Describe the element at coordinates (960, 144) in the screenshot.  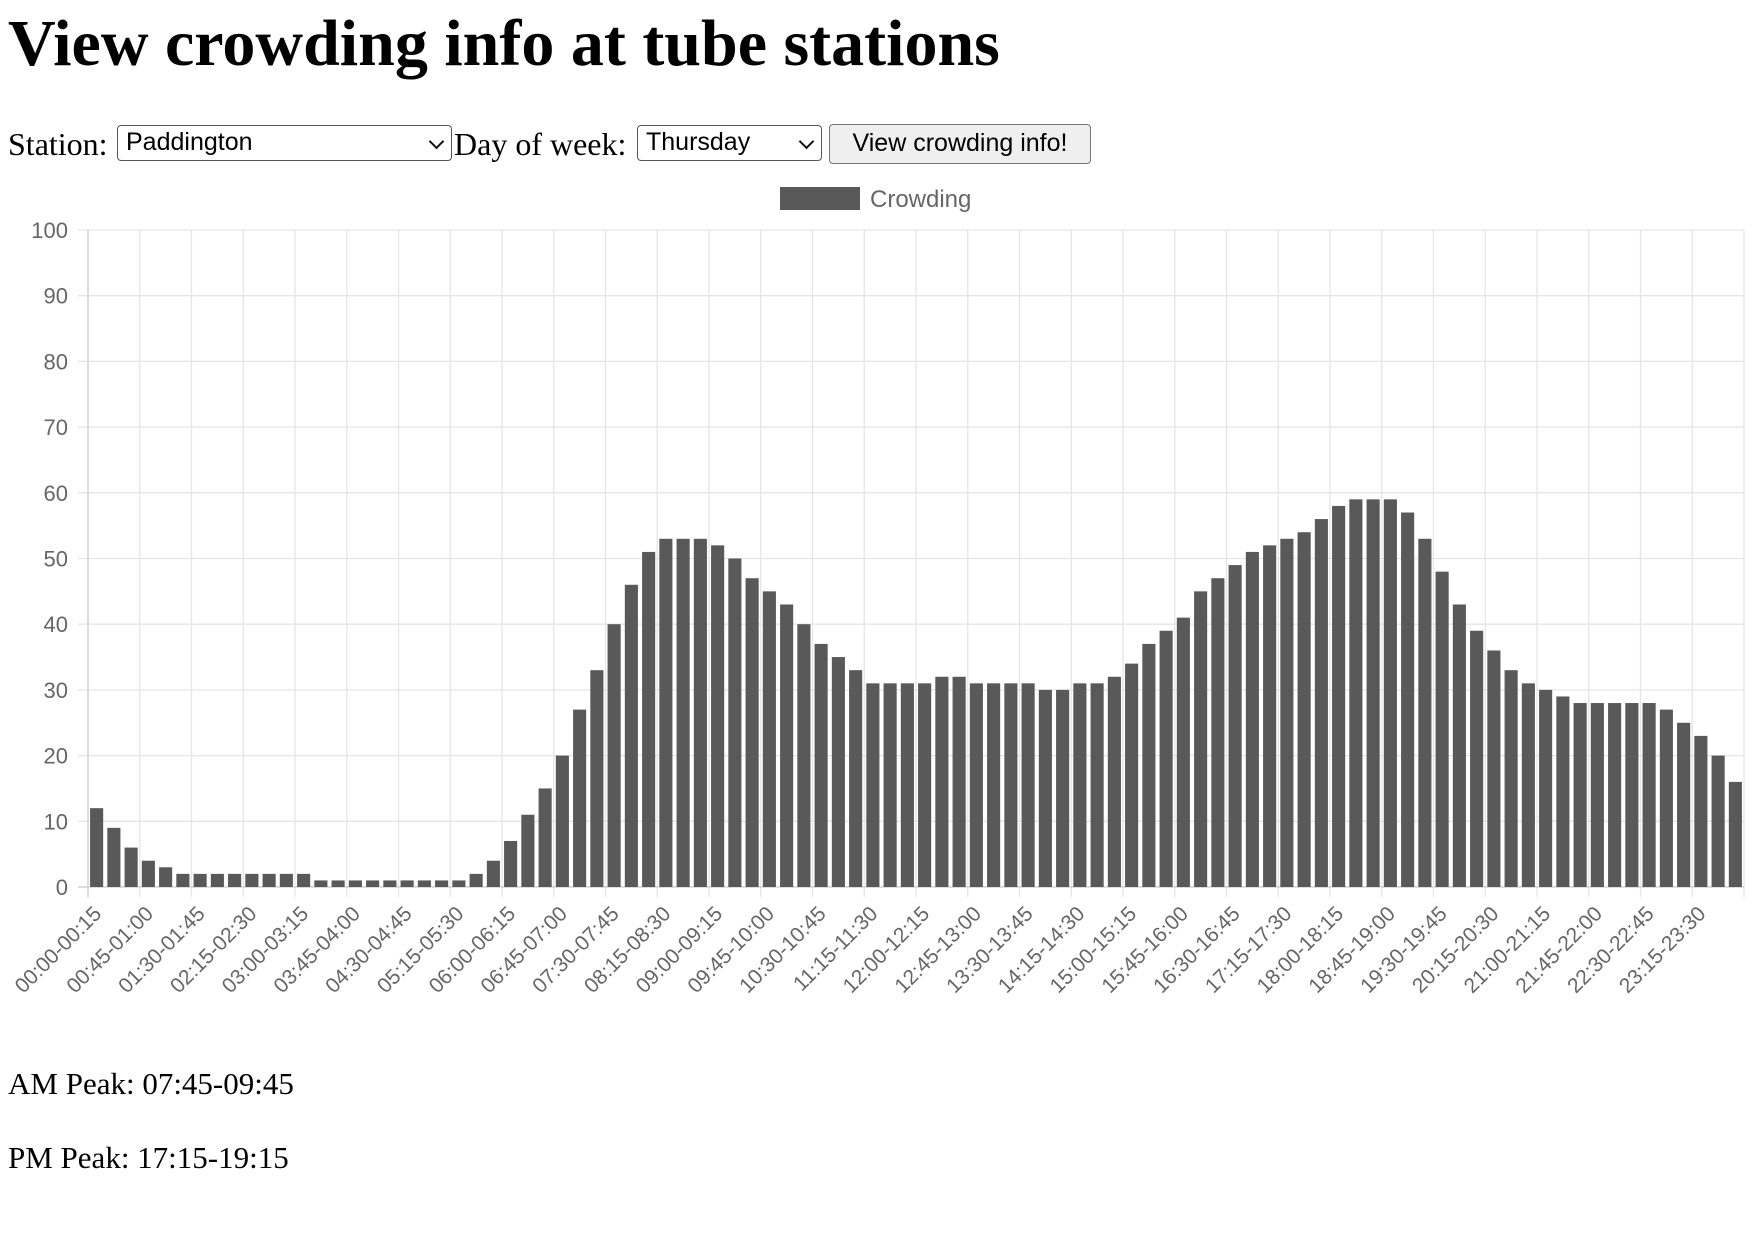
I see `view-crowding-info-button: View crowding info!` at that location.